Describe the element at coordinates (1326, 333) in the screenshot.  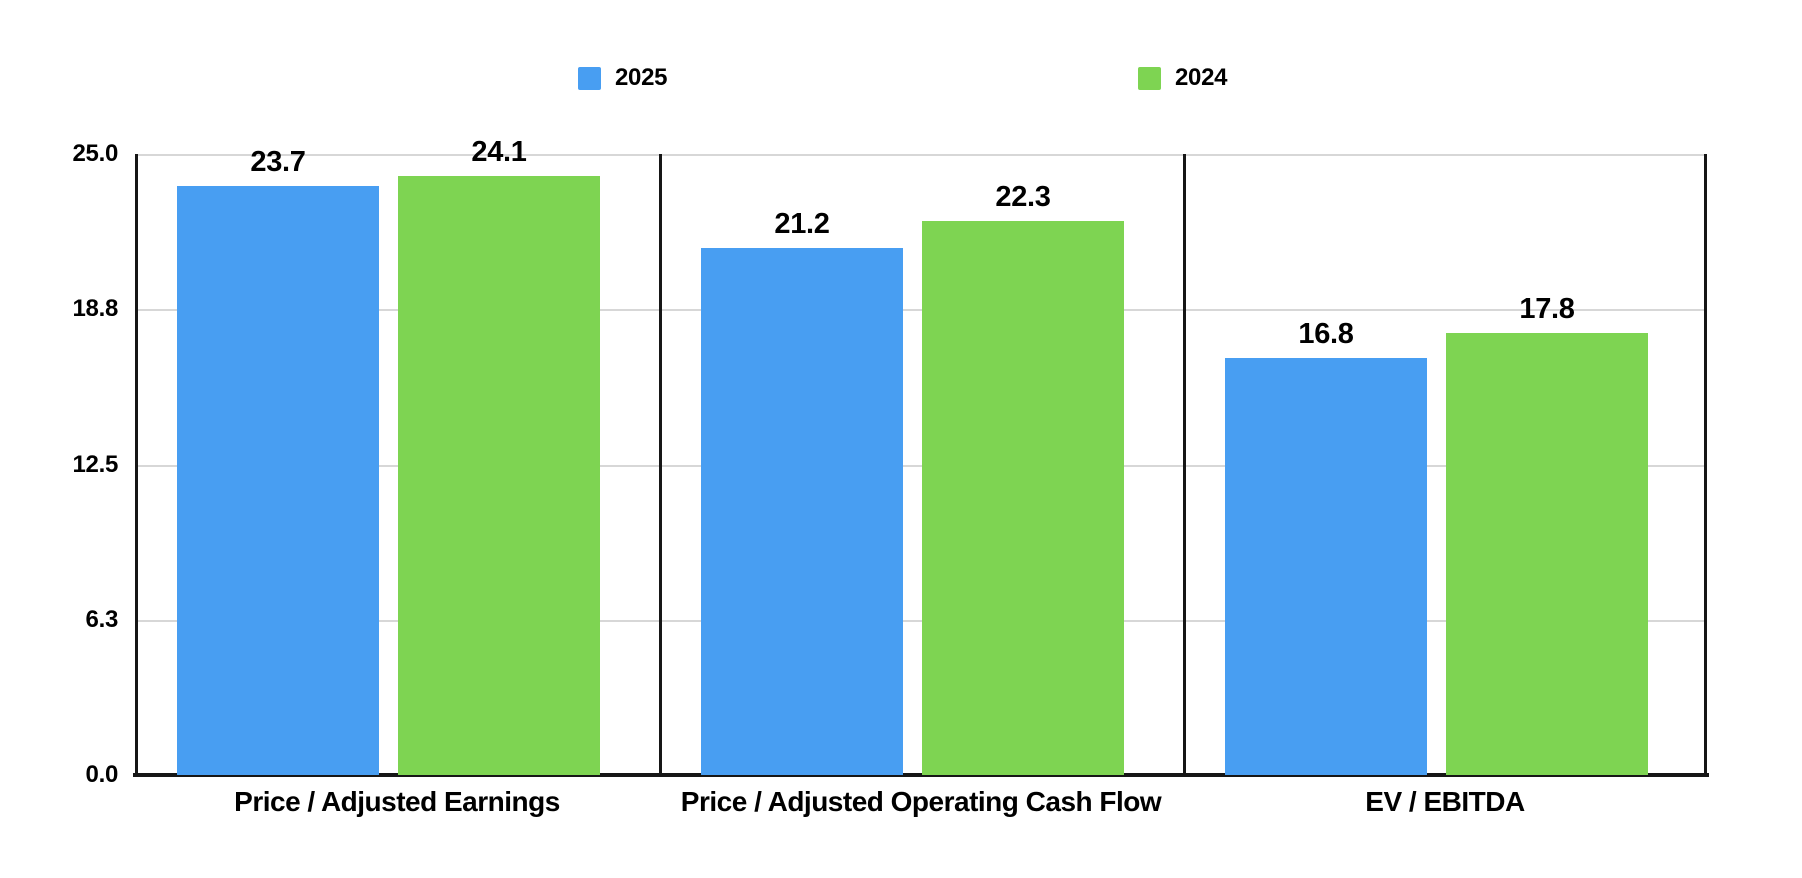
I see `bar-value-label: 16.8` at that location.